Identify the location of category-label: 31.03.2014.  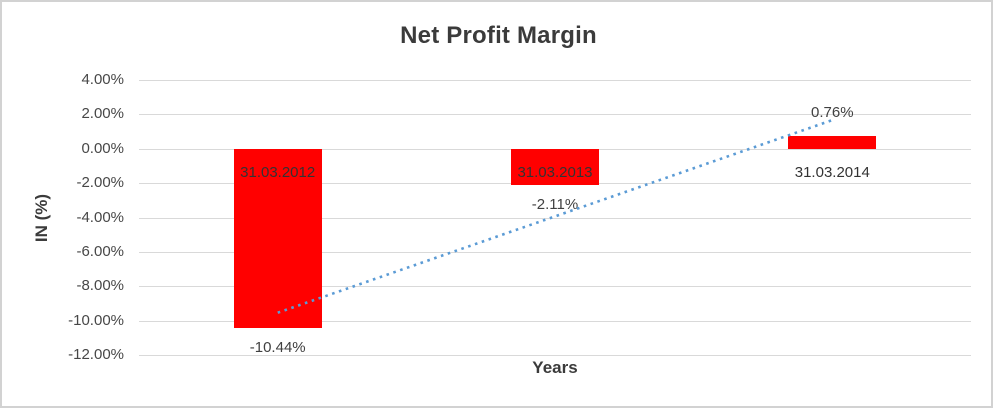
(832, 172).